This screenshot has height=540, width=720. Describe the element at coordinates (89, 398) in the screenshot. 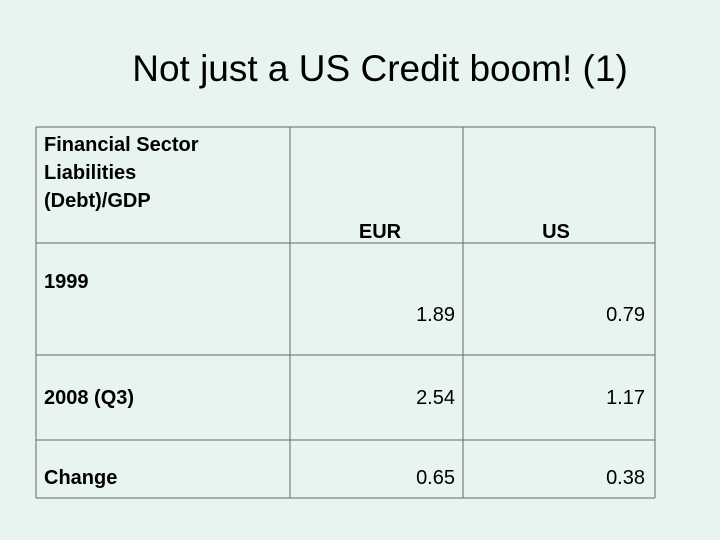

I see `row-label: 2008 (Q3)` at that location.